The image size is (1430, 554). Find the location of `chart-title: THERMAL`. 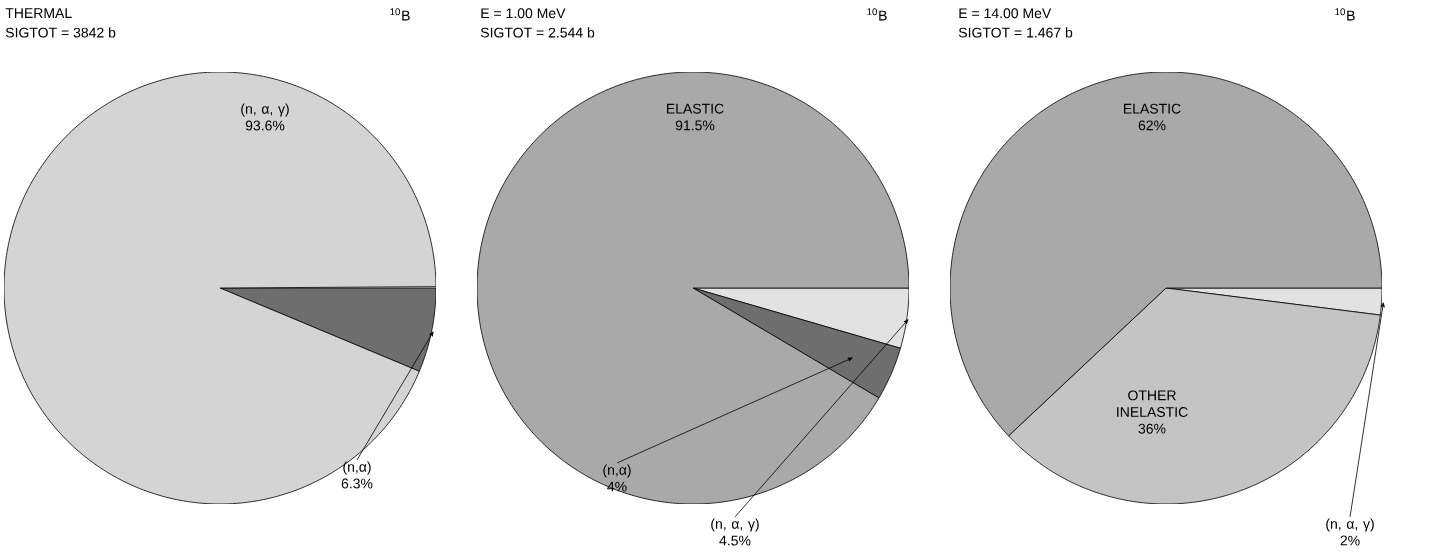

chart-title: THERMAL is located at coordinates (38, 13).